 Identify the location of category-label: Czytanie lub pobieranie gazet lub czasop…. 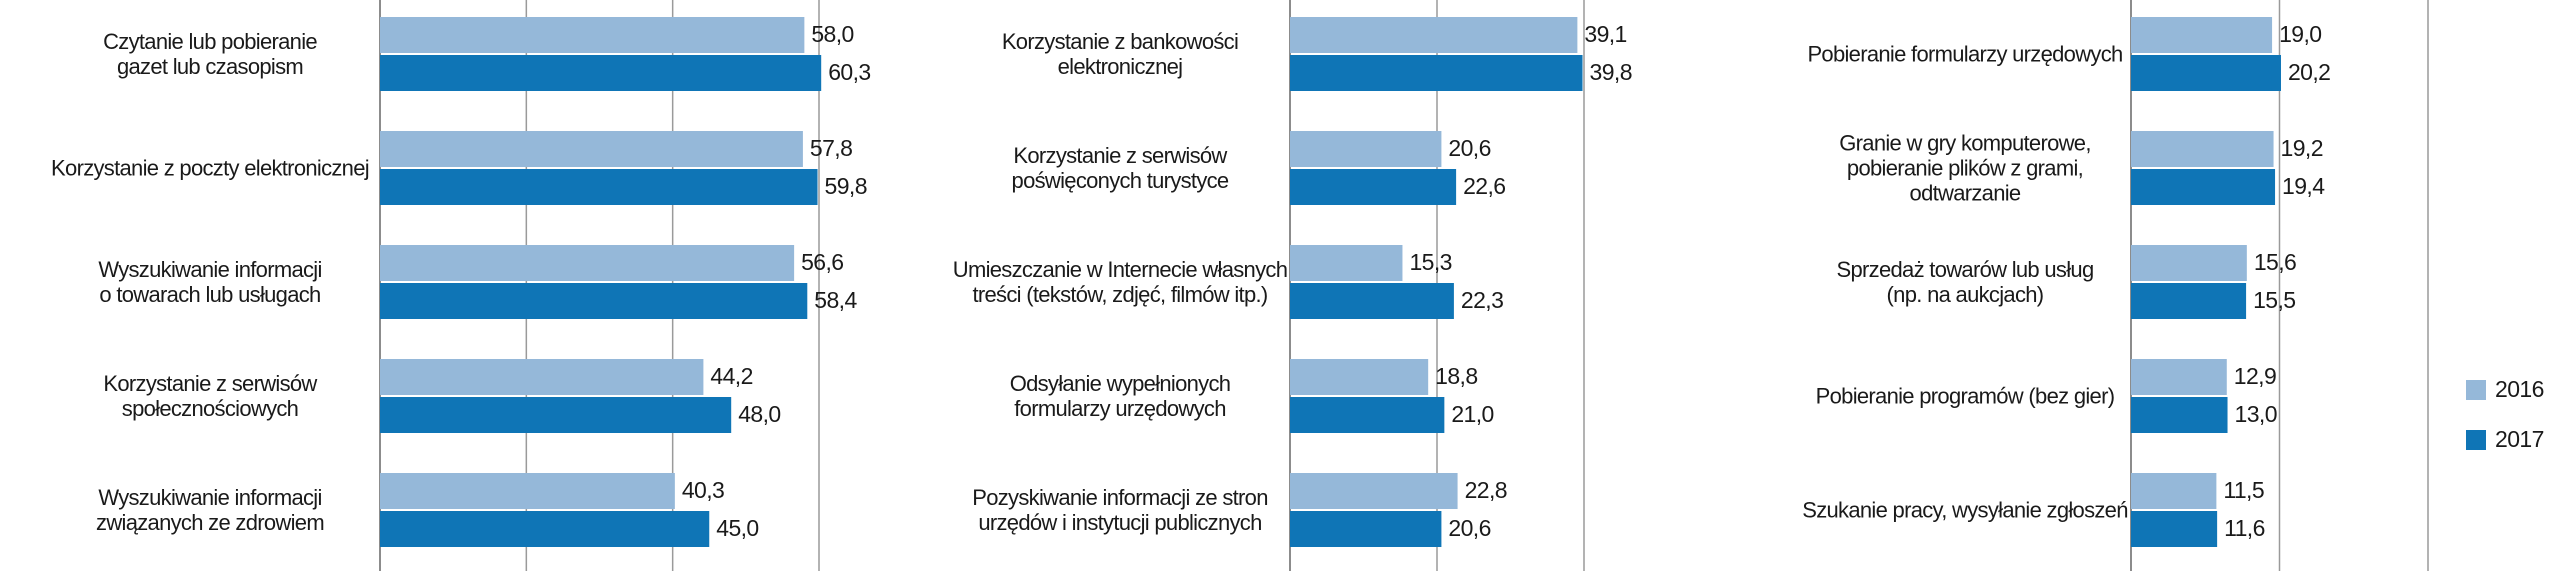
(210, 54).